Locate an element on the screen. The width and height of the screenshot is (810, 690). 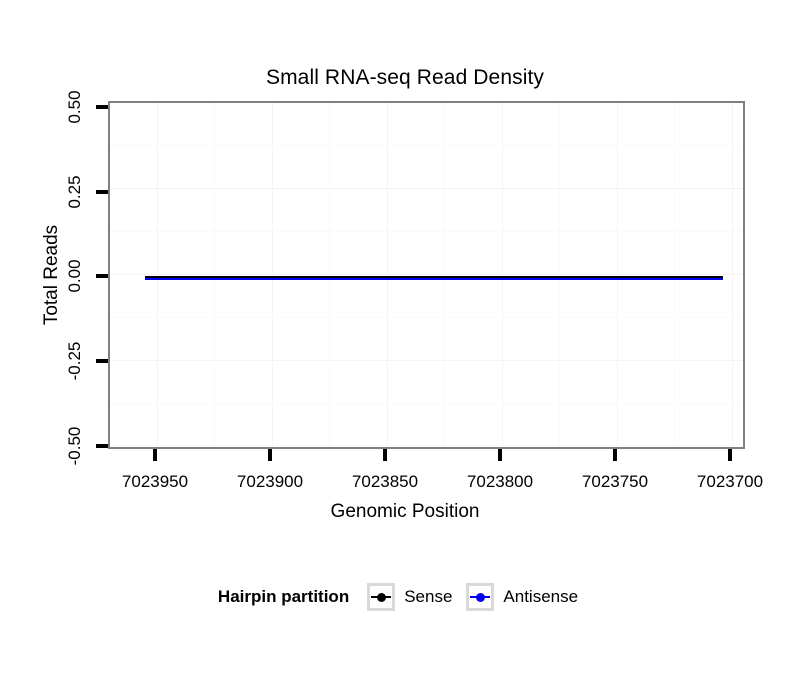
x-tick-label: 7023700 is located at coordinates (730, 481).